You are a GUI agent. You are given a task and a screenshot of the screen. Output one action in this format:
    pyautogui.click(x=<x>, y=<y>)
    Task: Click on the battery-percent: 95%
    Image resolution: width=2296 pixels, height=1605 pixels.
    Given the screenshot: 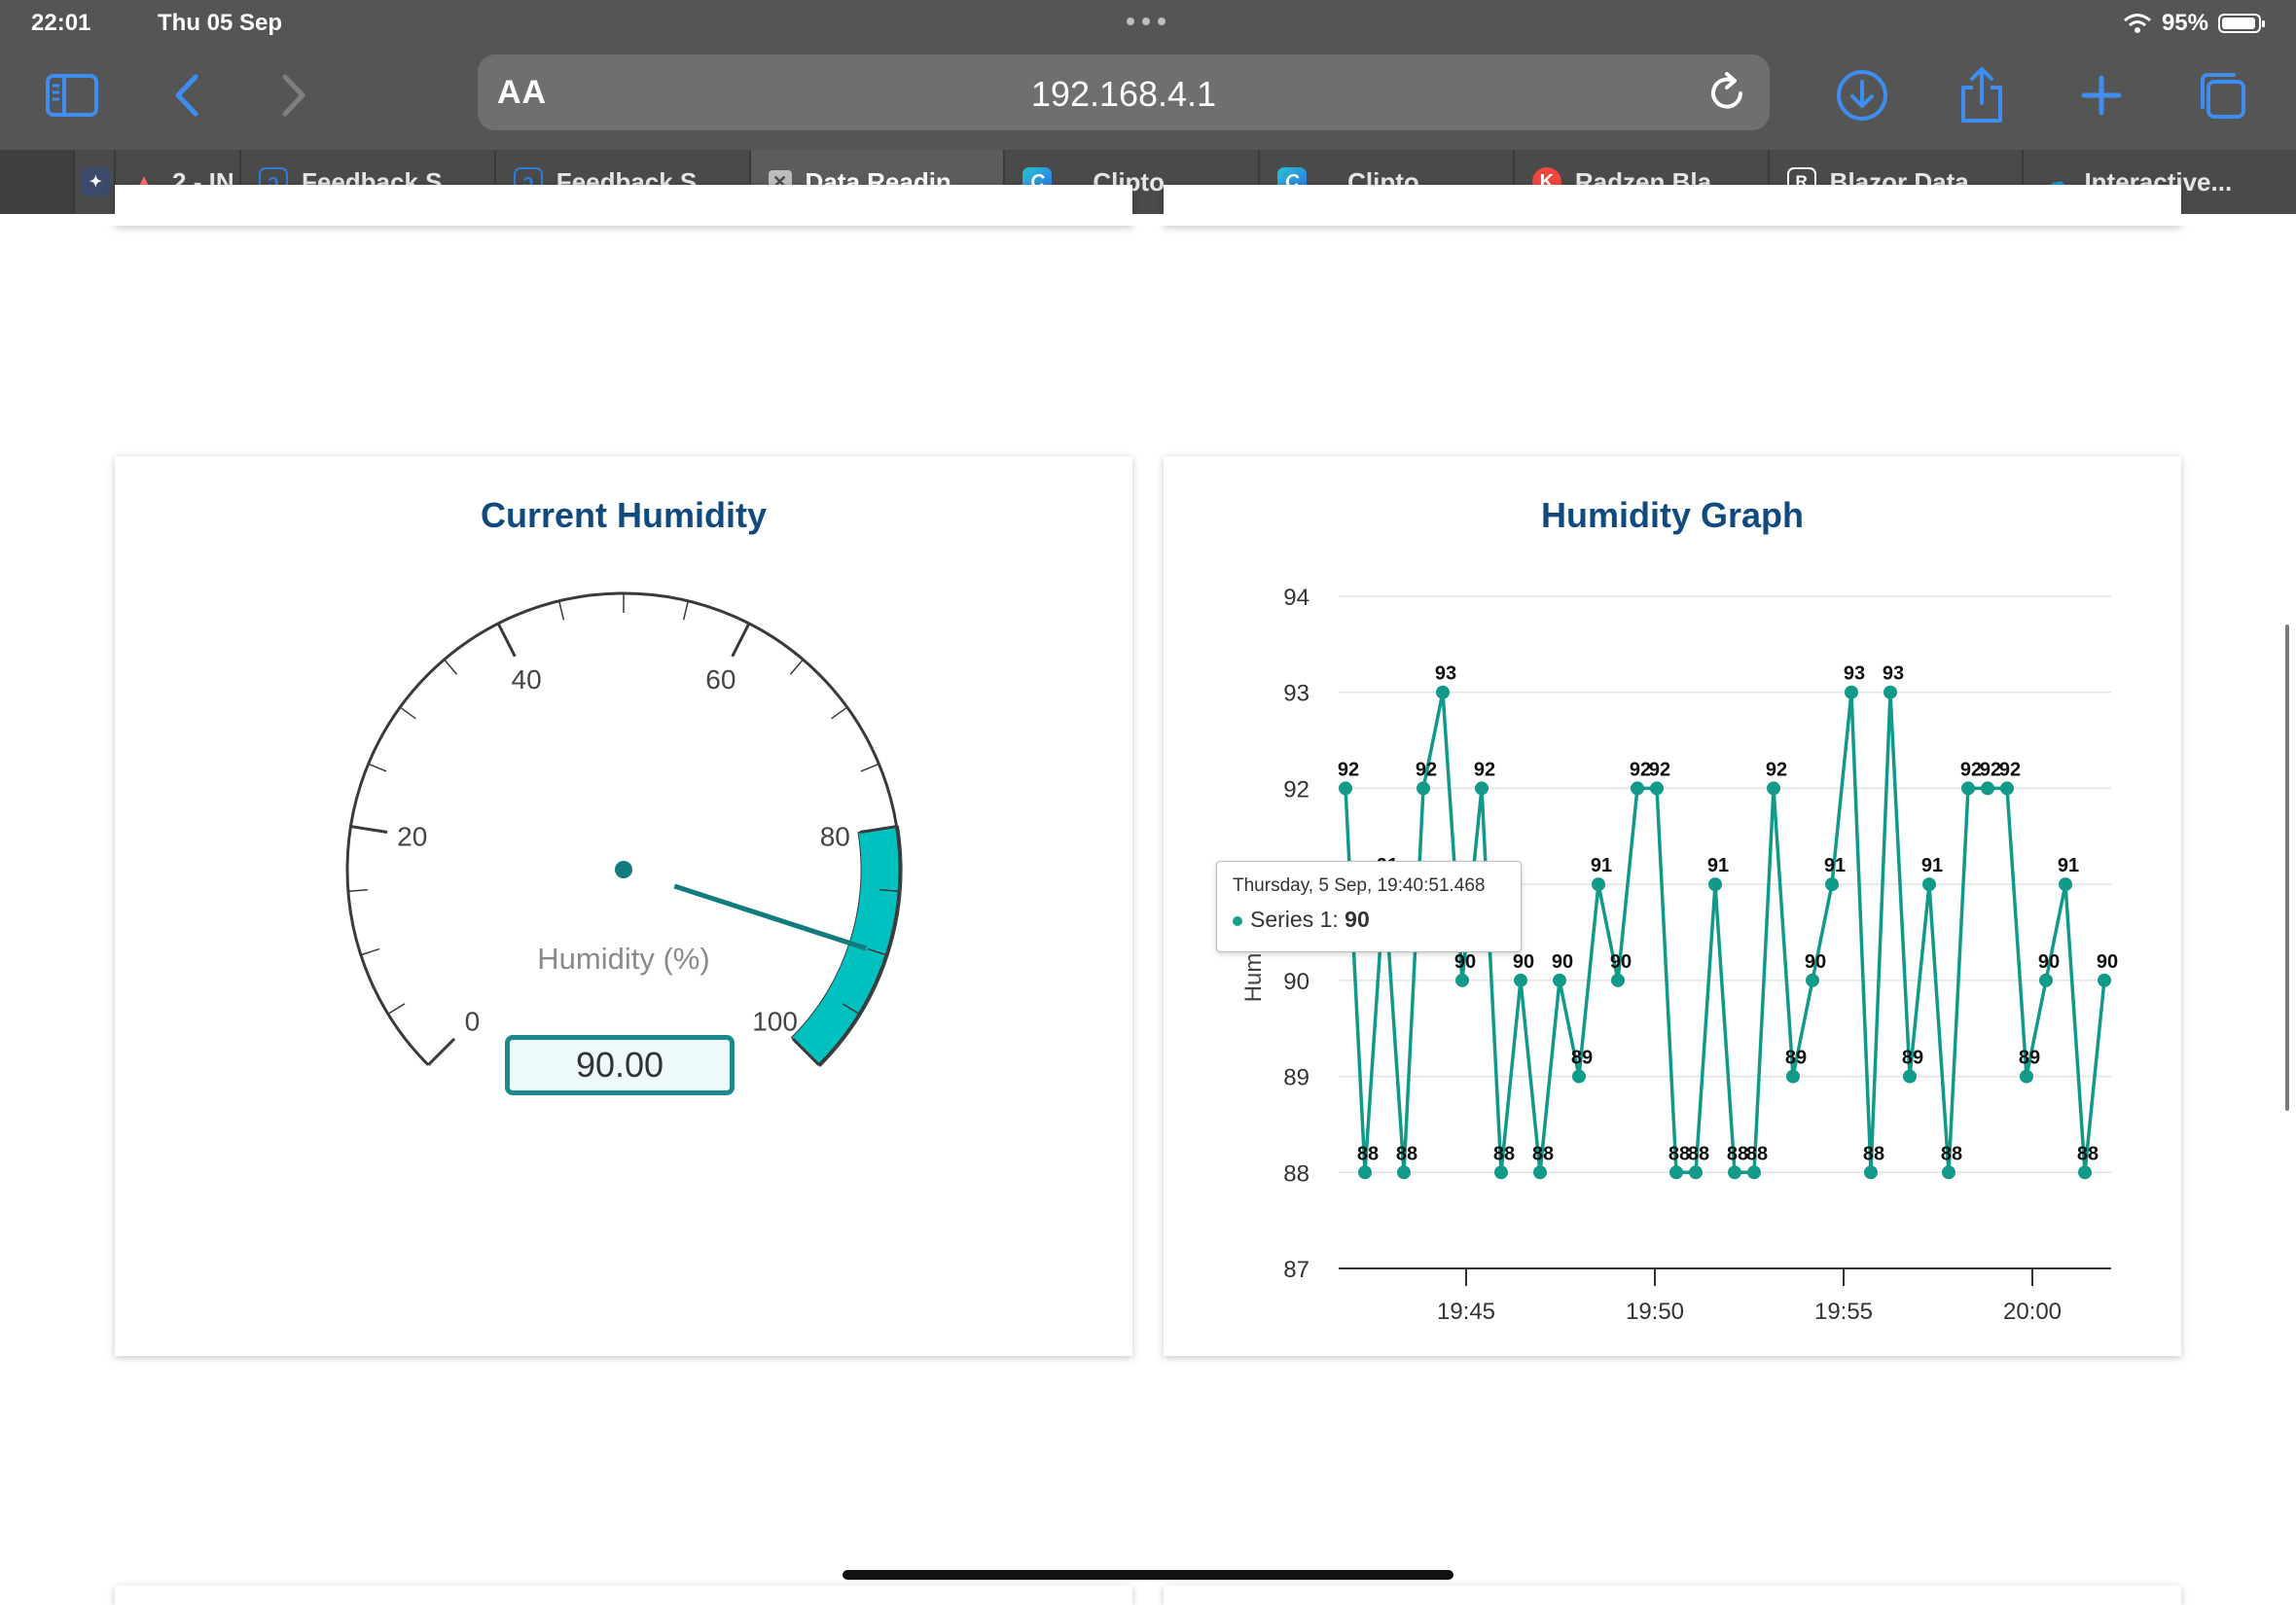 What is the action you would take?
    pyautogui.click(x=2184, y=23)
    